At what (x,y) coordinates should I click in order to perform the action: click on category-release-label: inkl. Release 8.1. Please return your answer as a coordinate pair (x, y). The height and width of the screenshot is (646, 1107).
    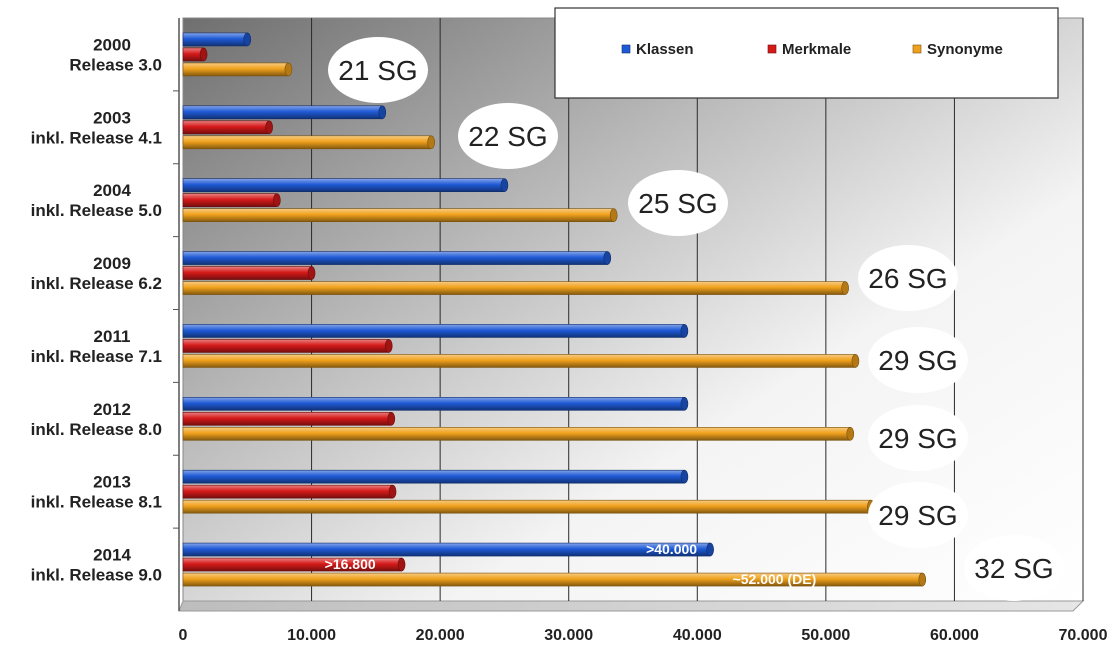
    Looking at the image, I should click on (96, 502).